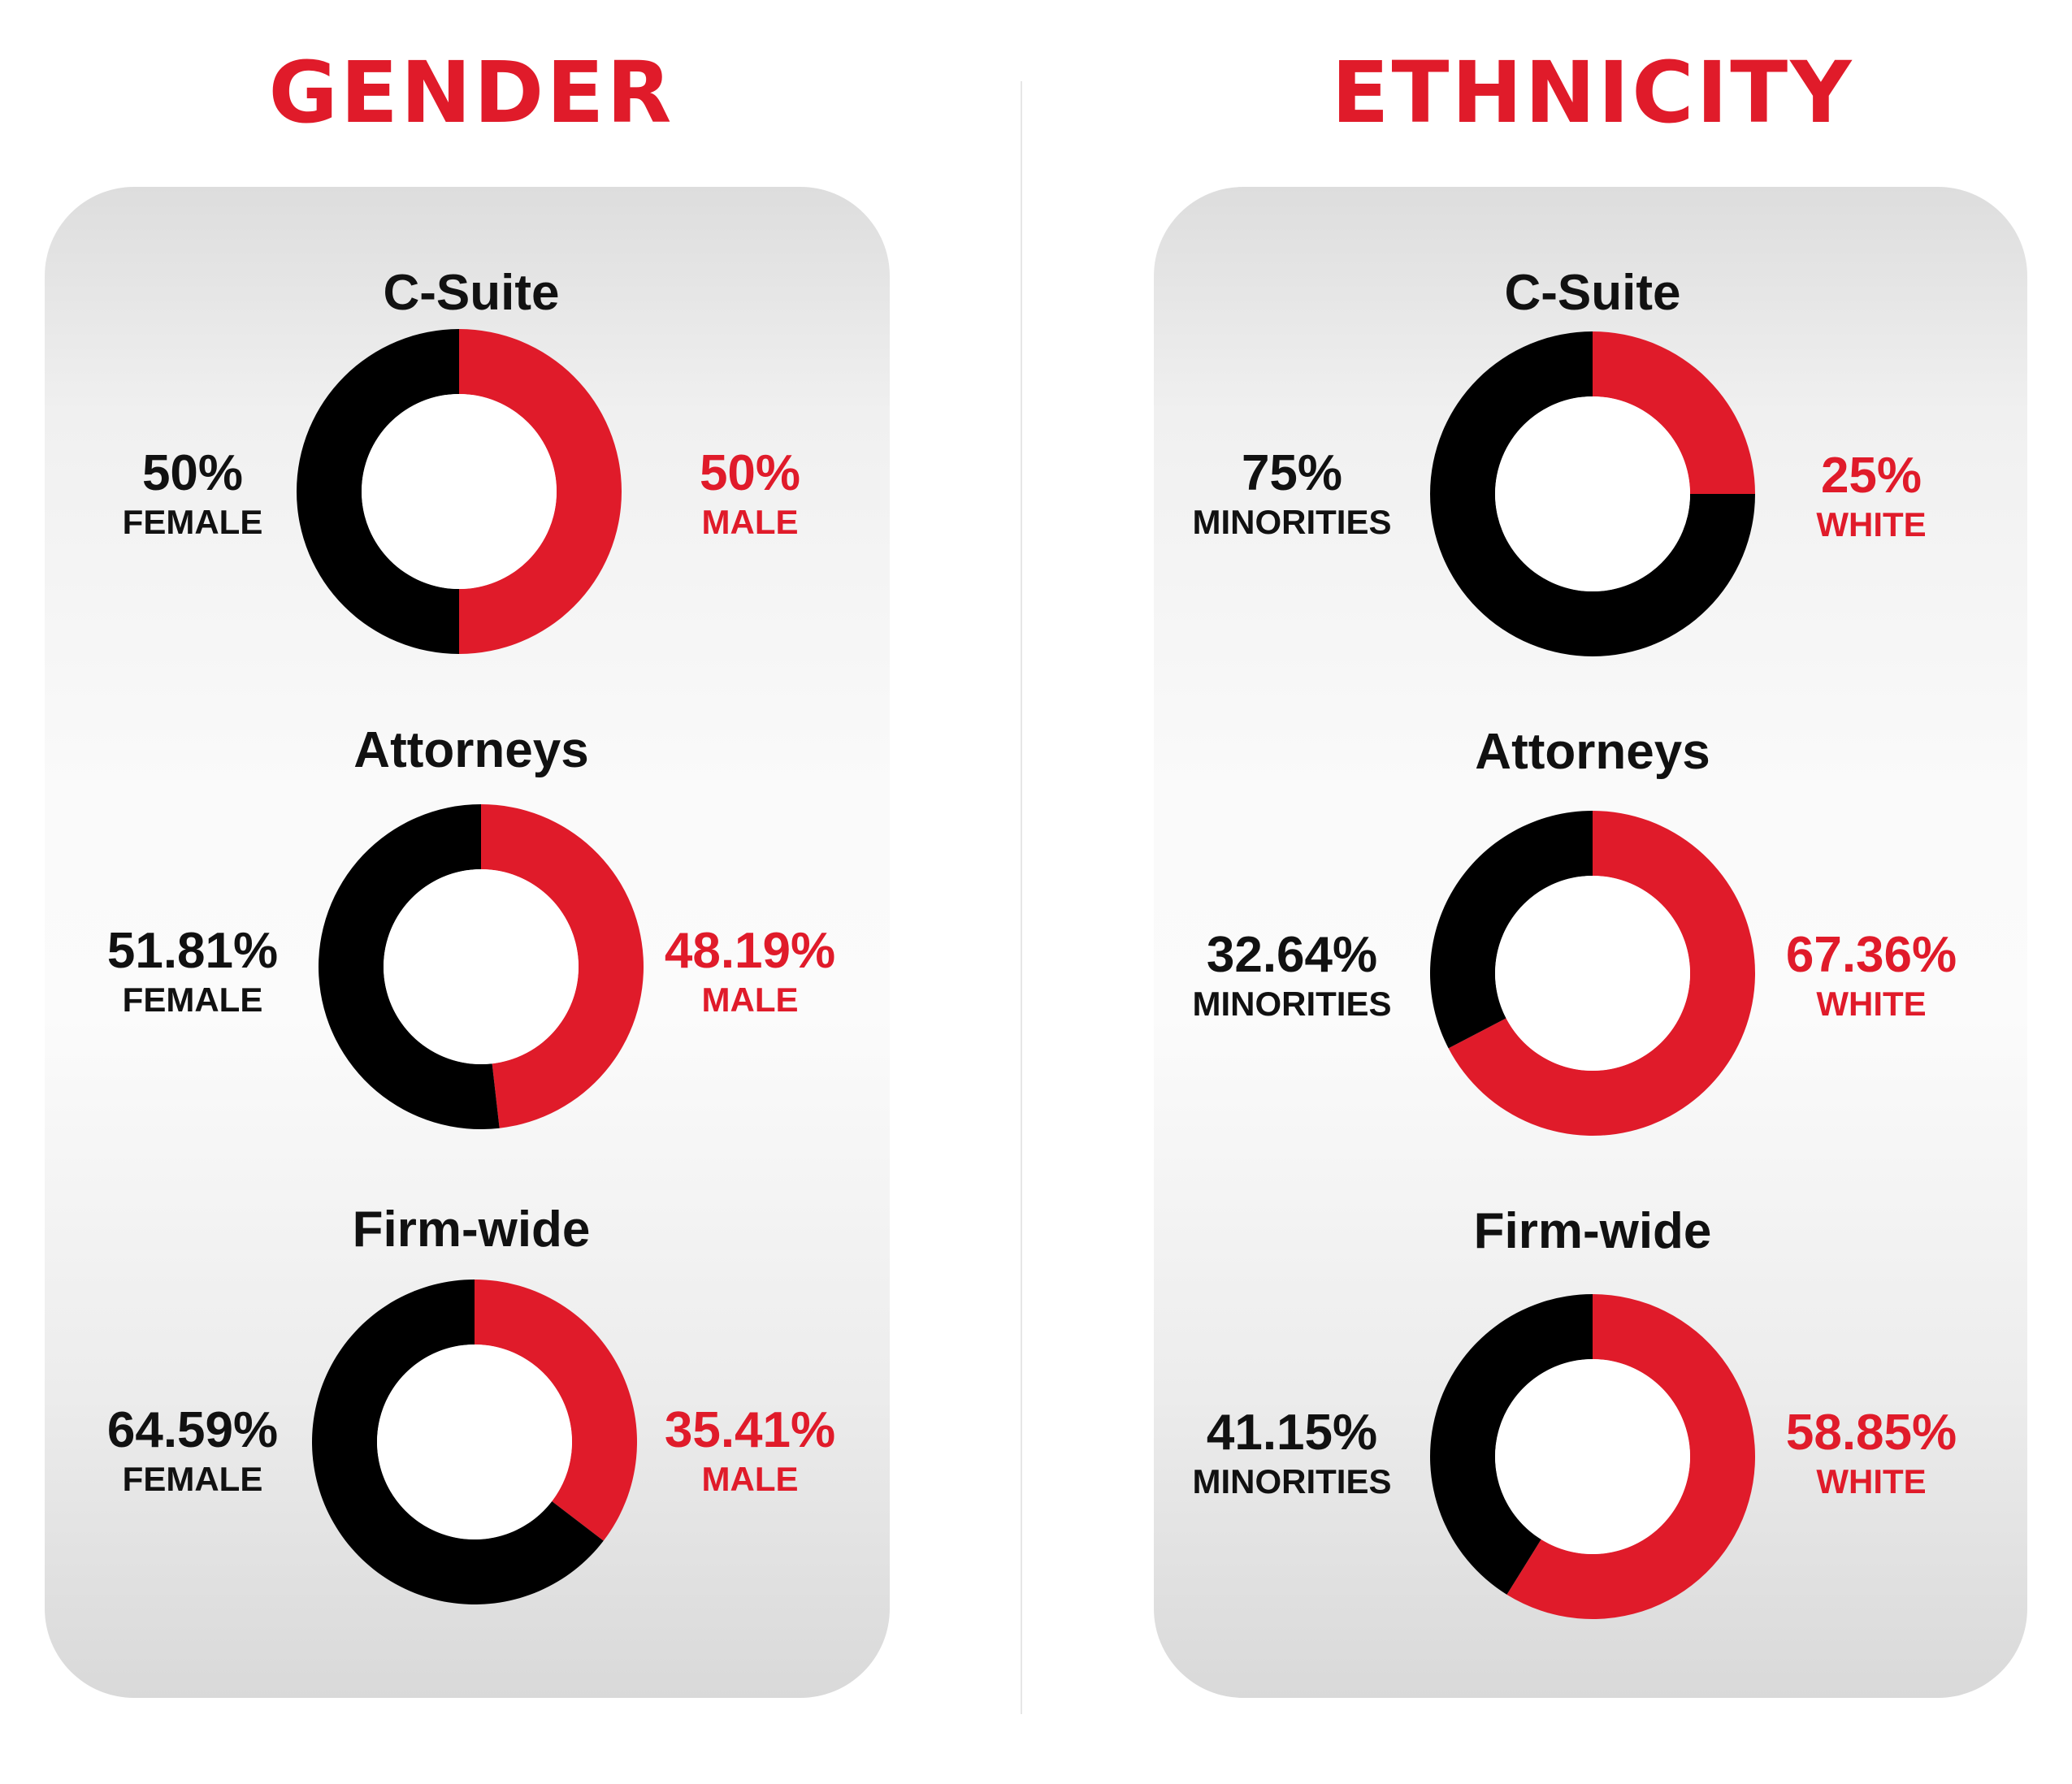 The image size is (2072, 1784). Describe the element at coordinates (750, 473) in the screenshot. I see `pct-male-c-suite: 50%` at that location.